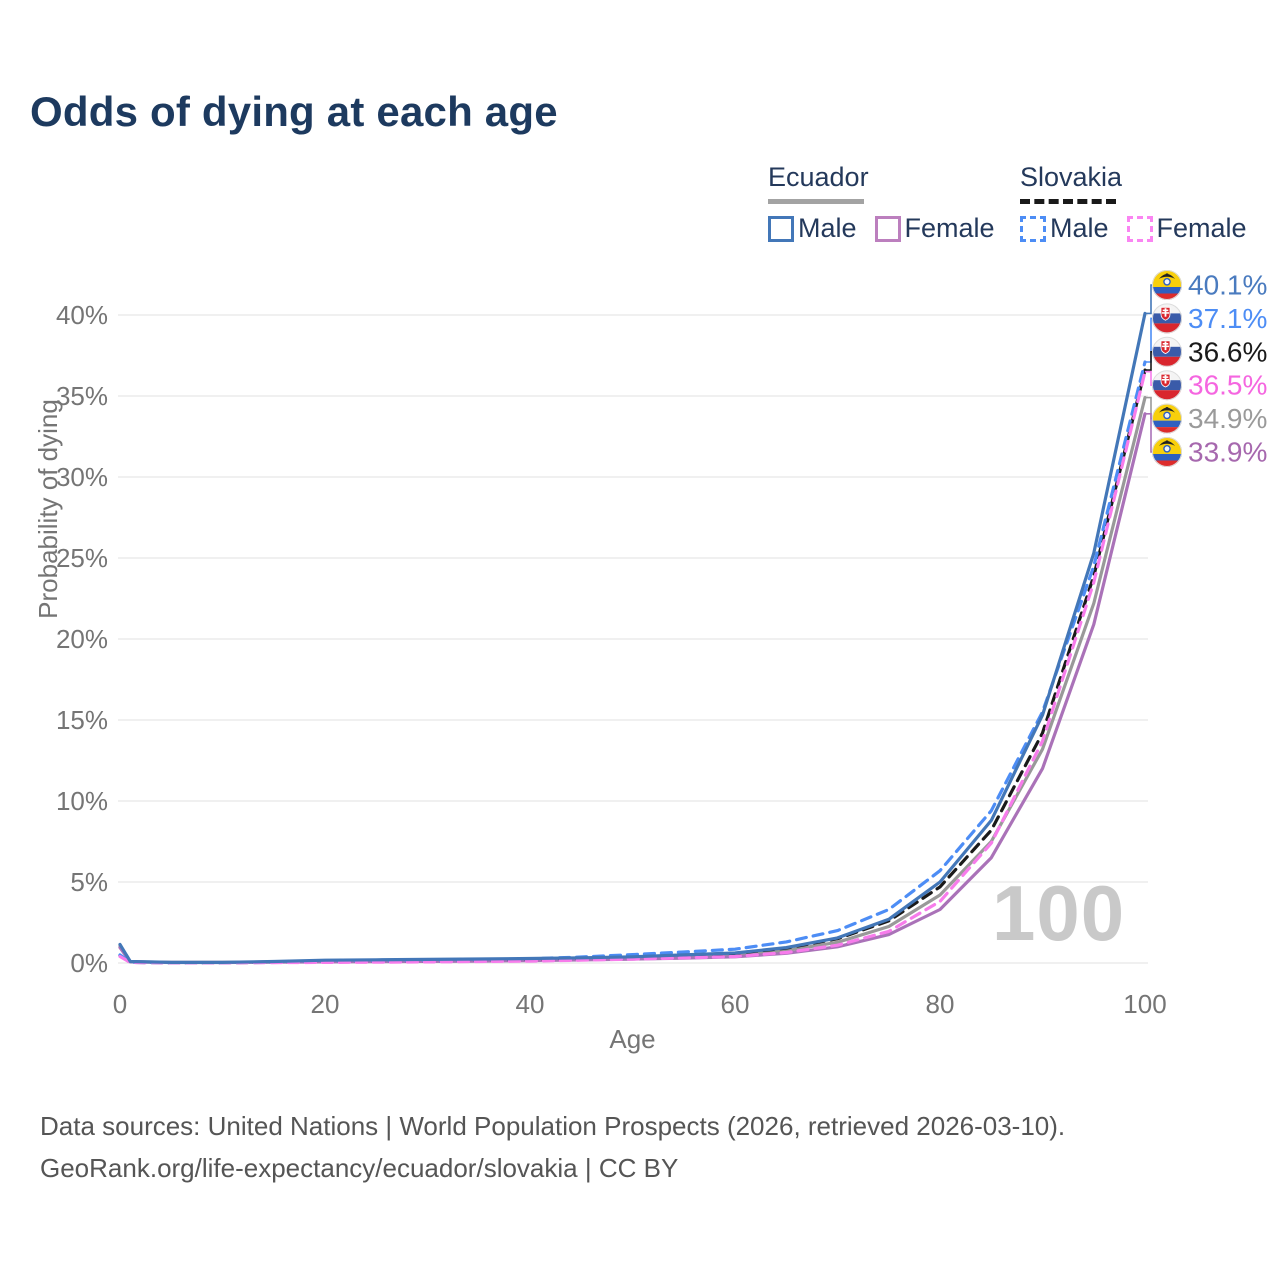 The image size is (1280, 1280). I want to click on y-axis-tick-label: 35%, so click(82, 396).